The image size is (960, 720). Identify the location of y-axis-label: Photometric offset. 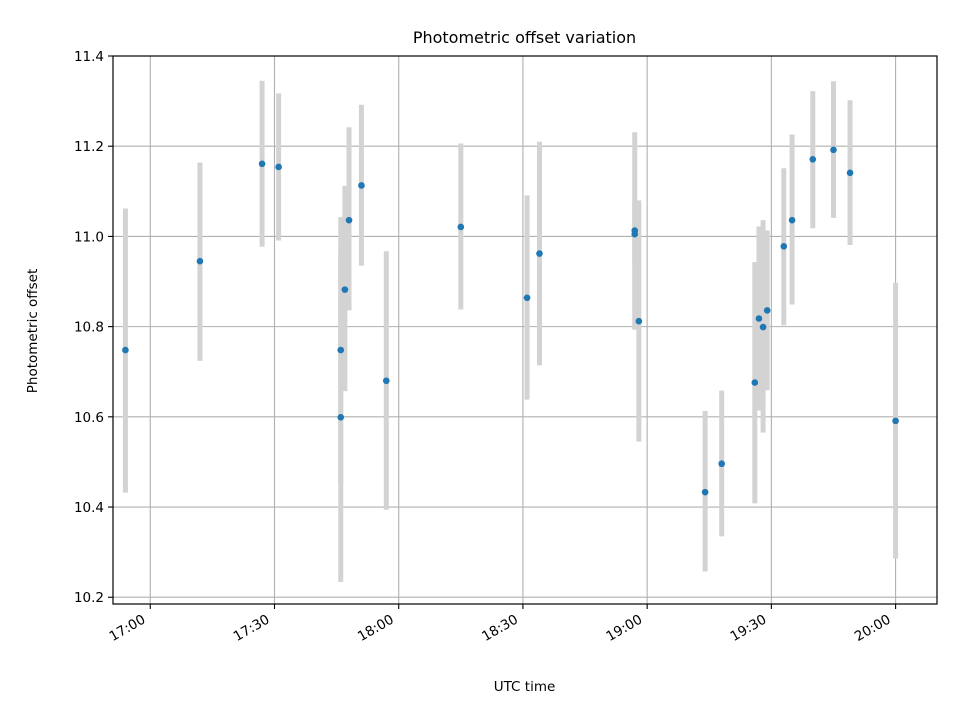
(33, 331).